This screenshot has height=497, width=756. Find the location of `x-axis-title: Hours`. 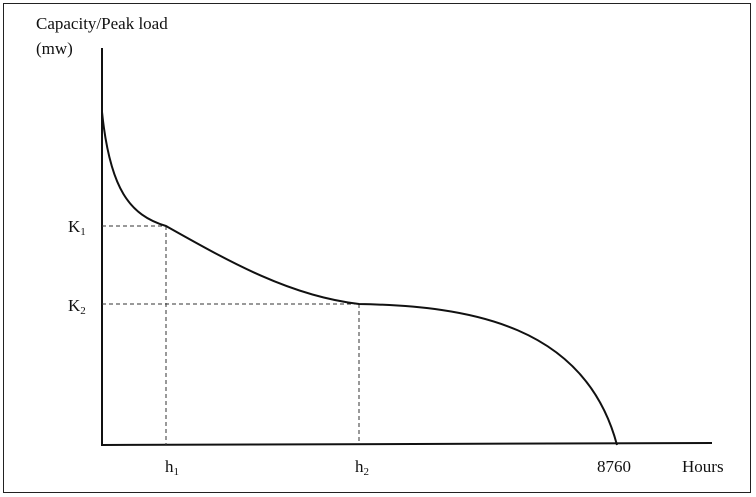

x-axis-title: Hours is located at coordinates (703, 466).